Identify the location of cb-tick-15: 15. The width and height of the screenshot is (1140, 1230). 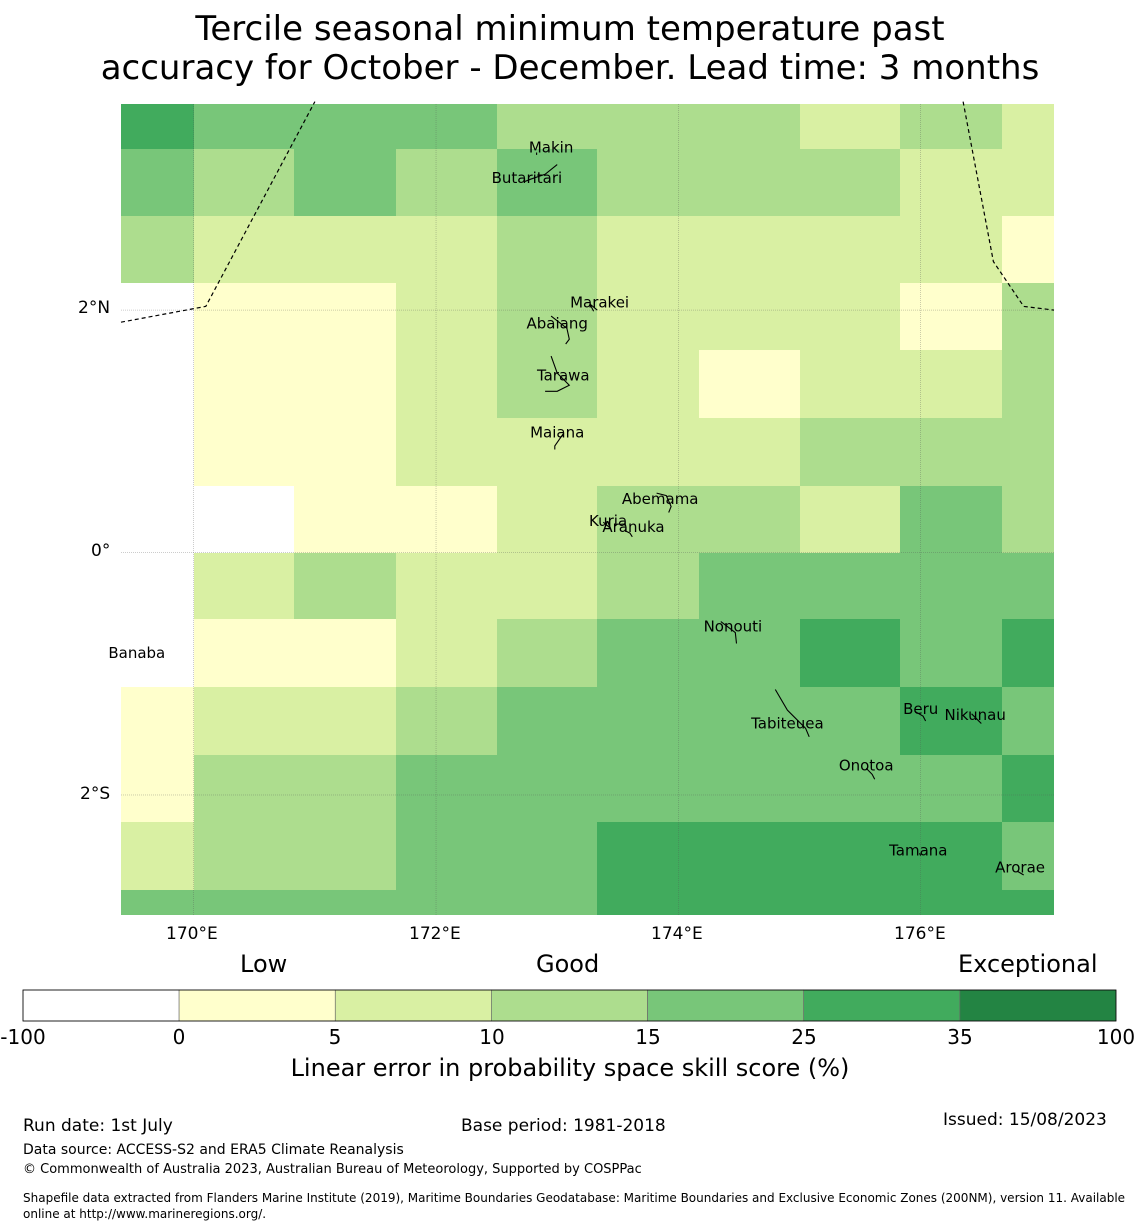
(648, 1037).